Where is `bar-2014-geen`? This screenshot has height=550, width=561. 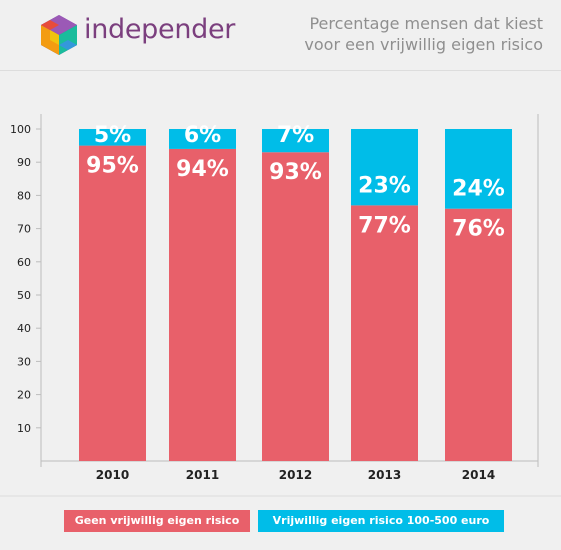 bar-2014-geen is located at coordinates (478, 334).